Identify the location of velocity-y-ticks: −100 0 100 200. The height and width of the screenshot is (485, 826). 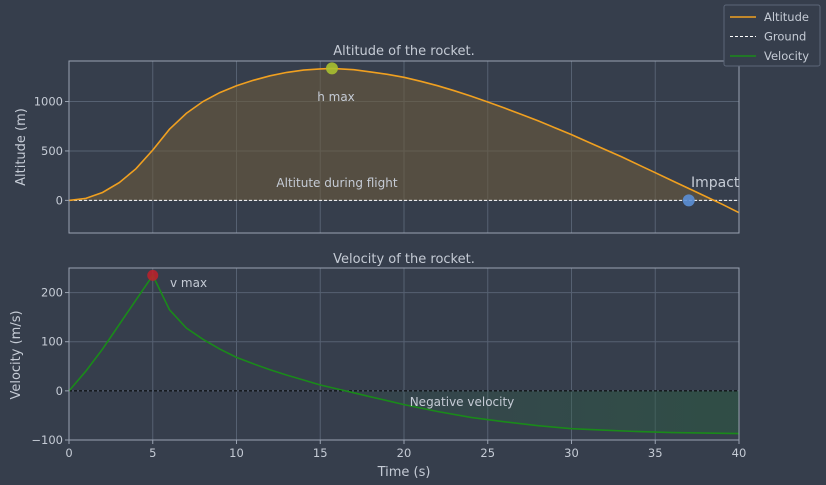
(50, 366).